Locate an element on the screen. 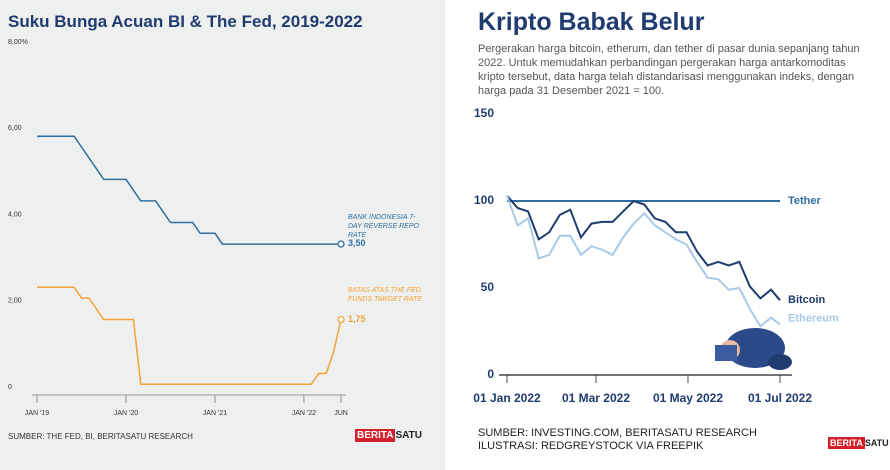 The image size is (890, 470). y-tick-label: 150 is located at coordinates (484, 113).